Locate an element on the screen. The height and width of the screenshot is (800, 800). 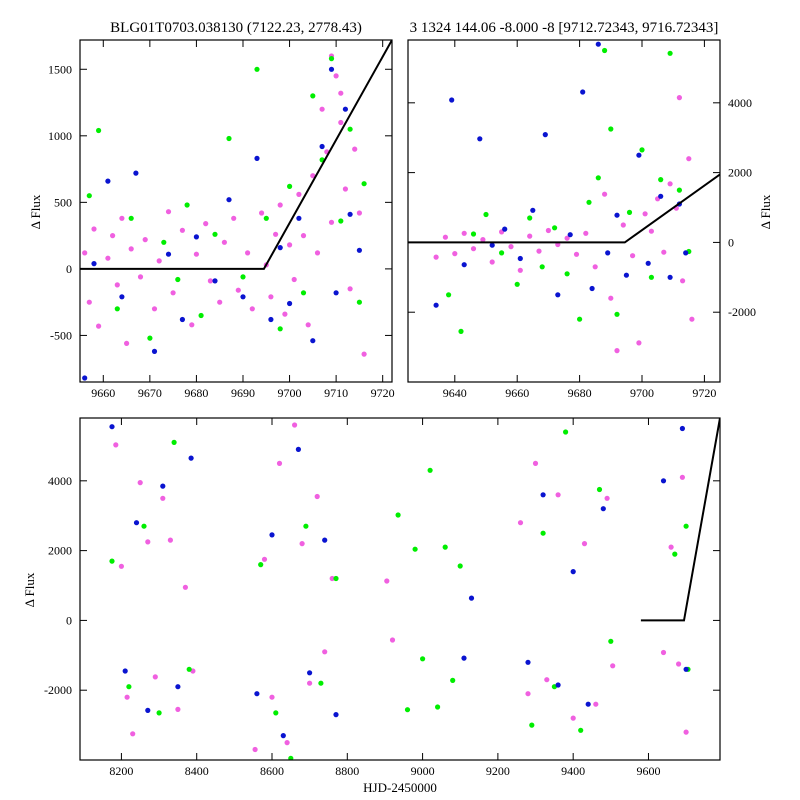
x-tick-label: 8600 is located at coordinates (272, 771).